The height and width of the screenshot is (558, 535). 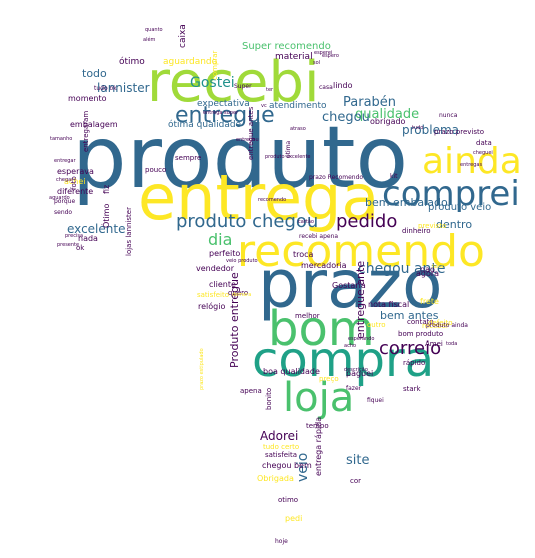 What do you see at coordinates (409, 315) in the screenshot?
I see `word: bem antes` at bounding box center [409, 315].